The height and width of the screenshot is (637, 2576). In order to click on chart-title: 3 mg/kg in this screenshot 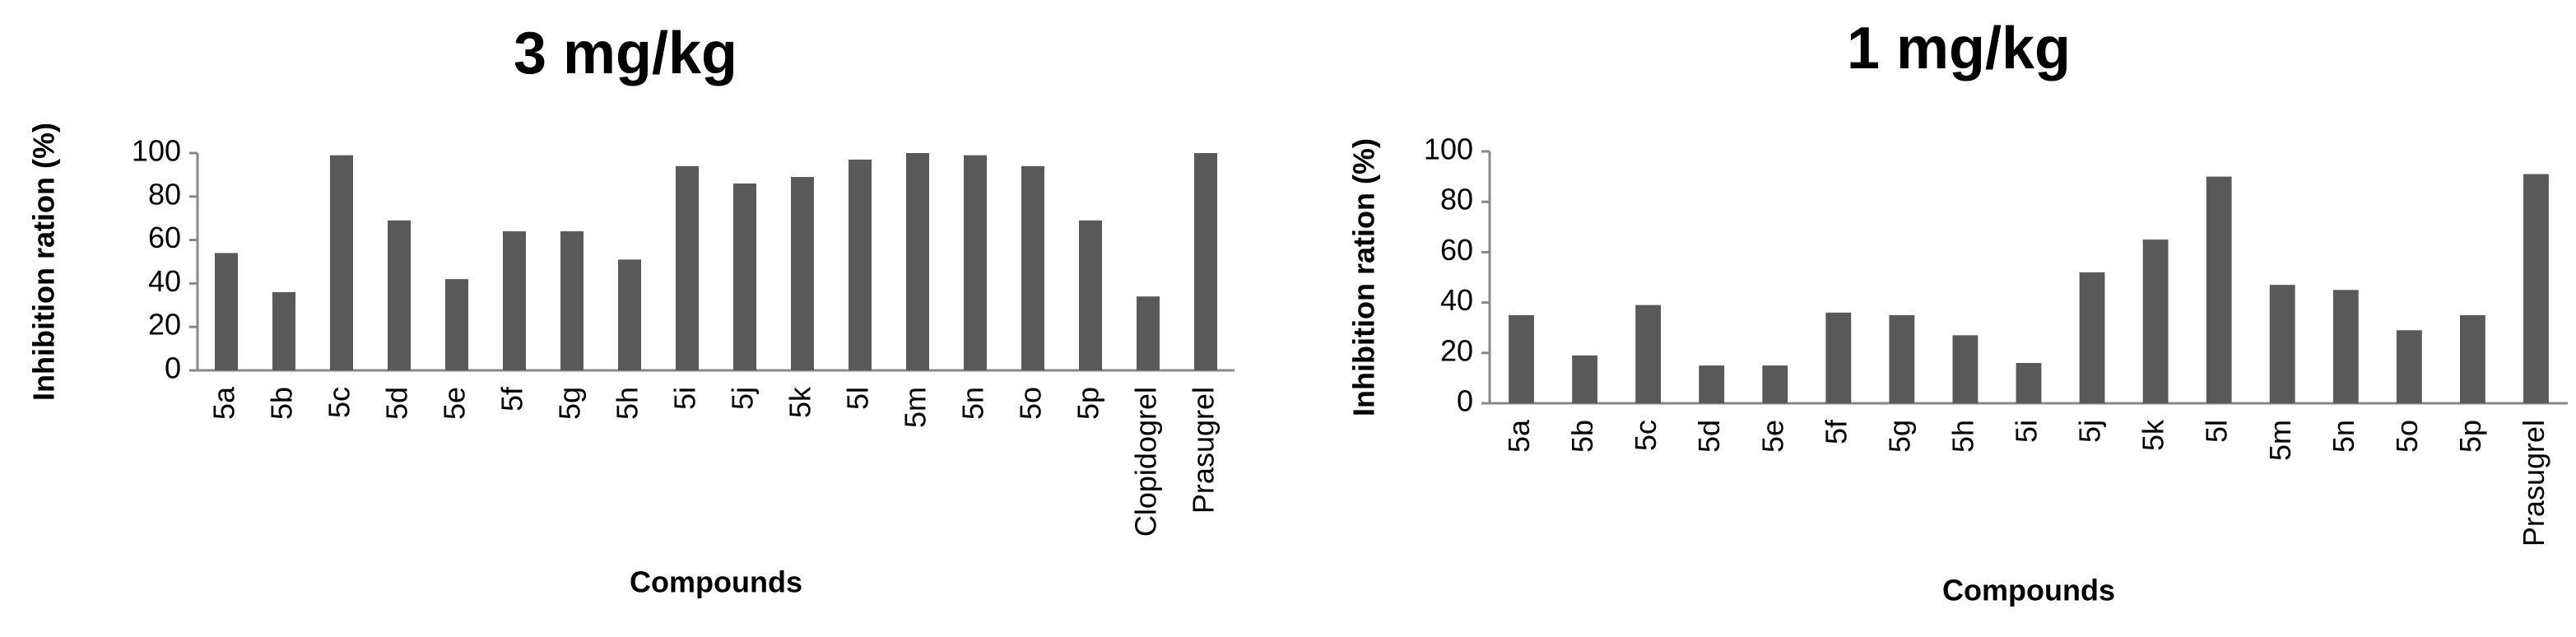, I will do `click(625, 53)`.